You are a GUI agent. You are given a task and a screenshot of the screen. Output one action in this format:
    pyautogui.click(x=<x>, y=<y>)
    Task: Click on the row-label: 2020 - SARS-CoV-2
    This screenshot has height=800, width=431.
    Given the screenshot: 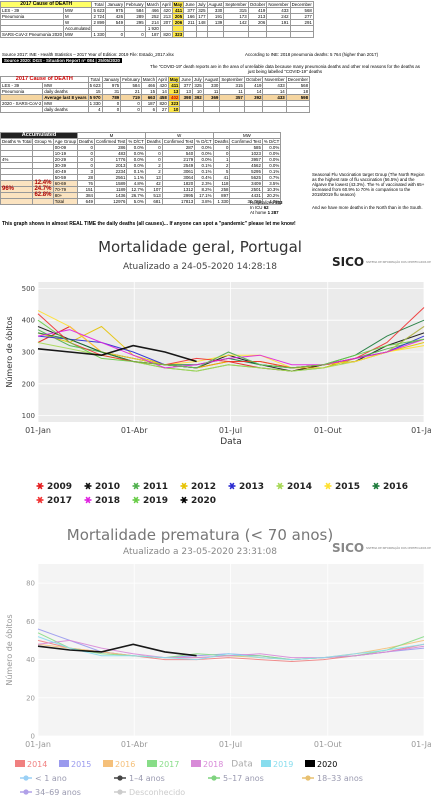 What is the action you would take?
    pyautogui.click(x=22, y=103)
    